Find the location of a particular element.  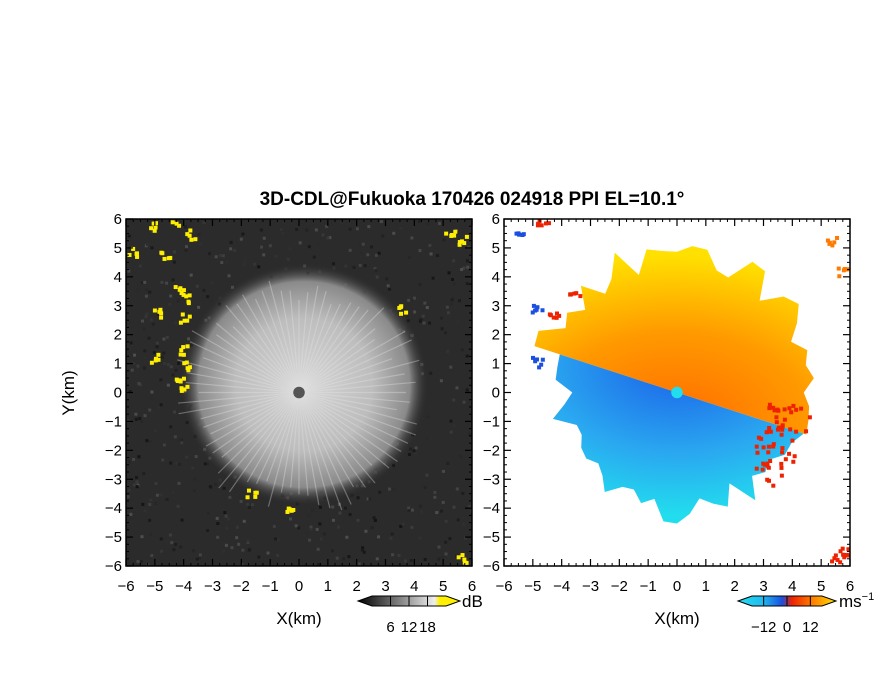

velocity-center-marker is located at coordinates (677, 392).